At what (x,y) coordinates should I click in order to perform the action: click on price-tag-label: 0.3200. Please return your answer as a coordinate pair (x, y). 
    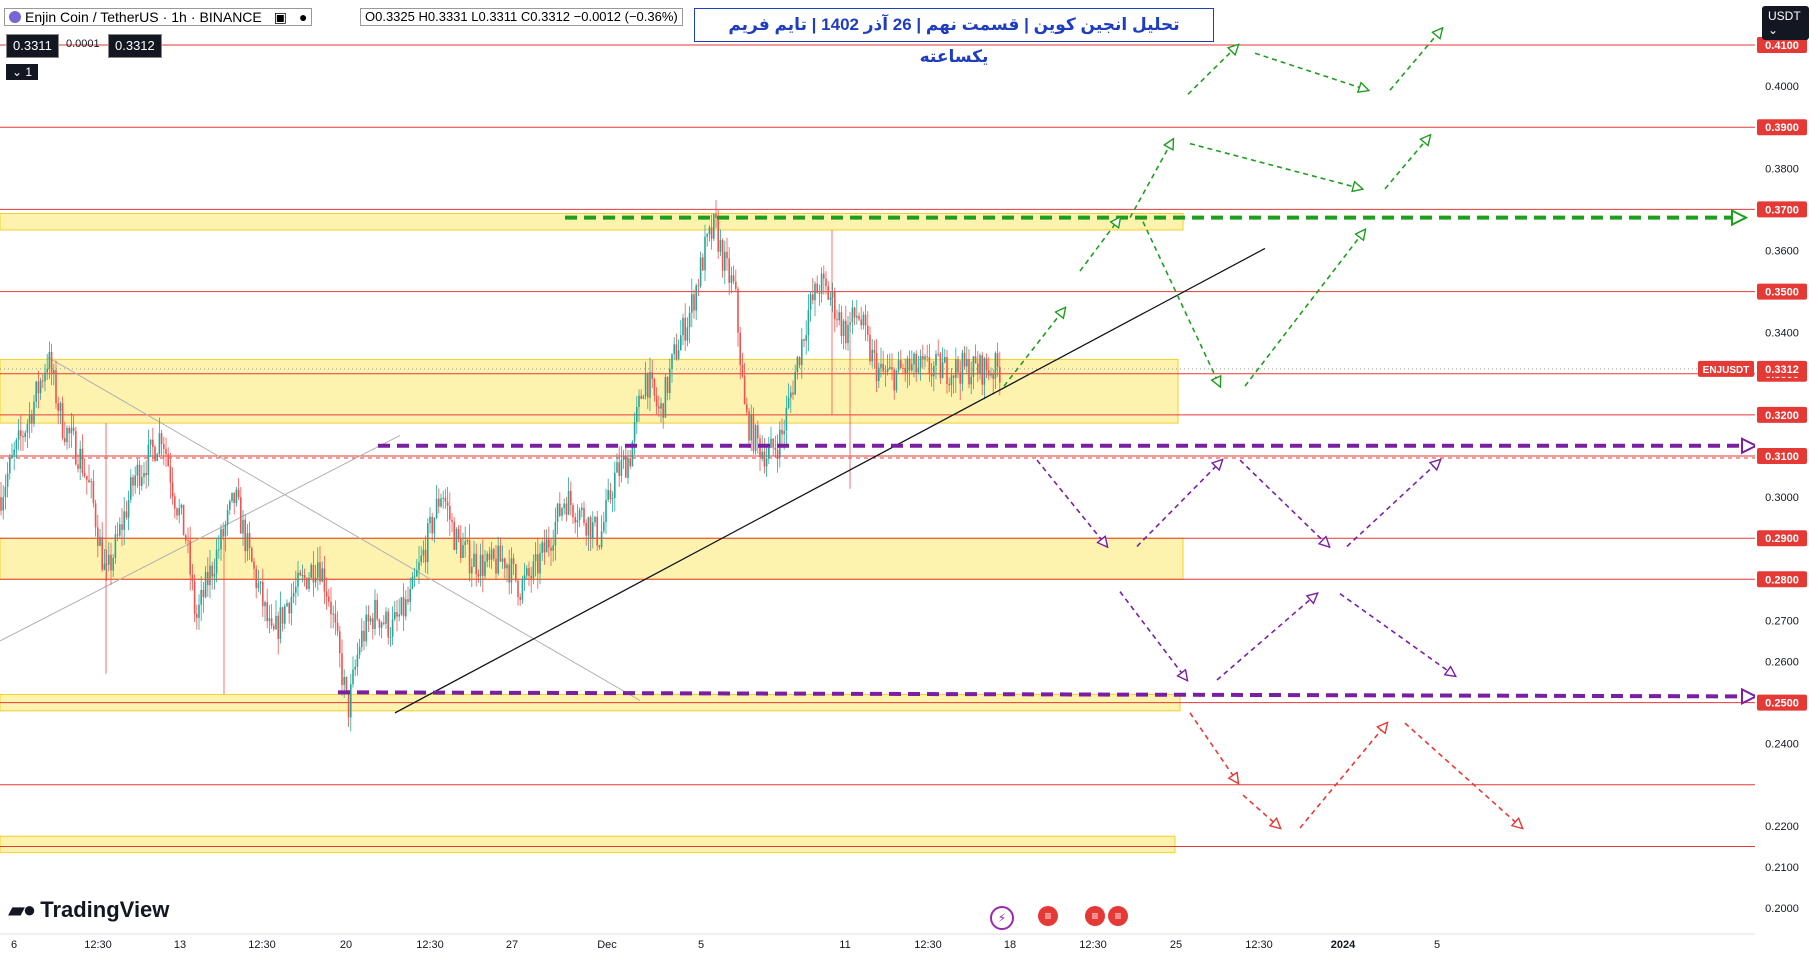
    Looking at the image, I should click on (1782, 416).